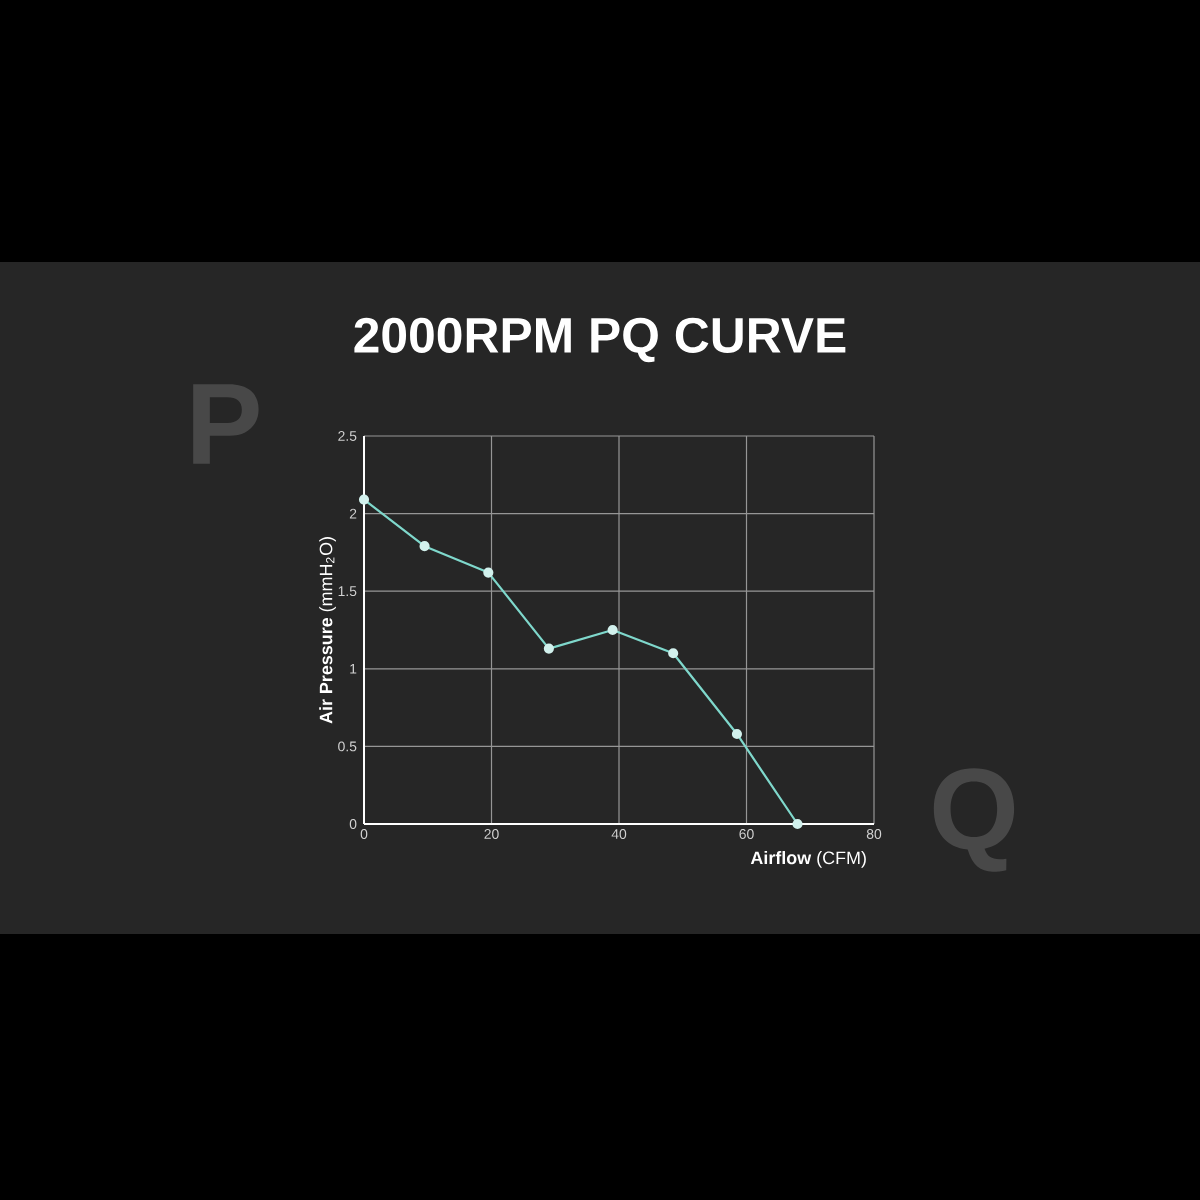 This screenshot has height=1200, width=1200. I want to click on chart-title: 2000RPM PQ CURVE, so click(600, 340).